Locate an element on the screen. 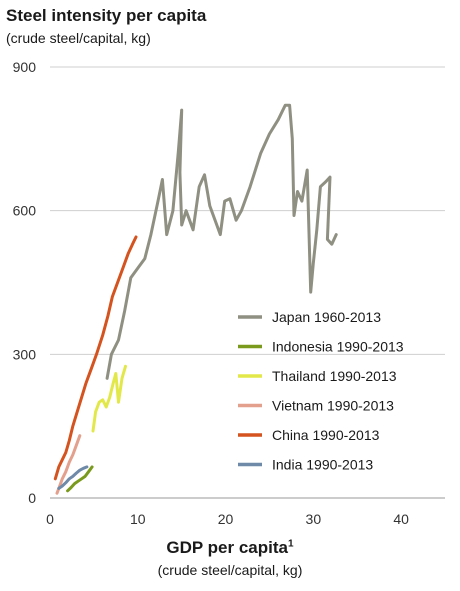 This screenshot has width=460, height=591. legend-label: Indonesia 1990-2013 is located at coordinates (338, 347).